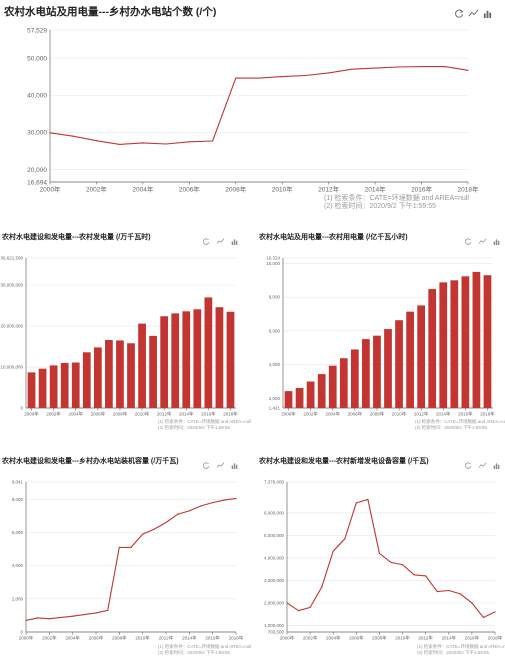 Image resolution: width=505 pixels, height=665 pixels. I want to click on y-tick-label: 8,000, so click(18, 499).